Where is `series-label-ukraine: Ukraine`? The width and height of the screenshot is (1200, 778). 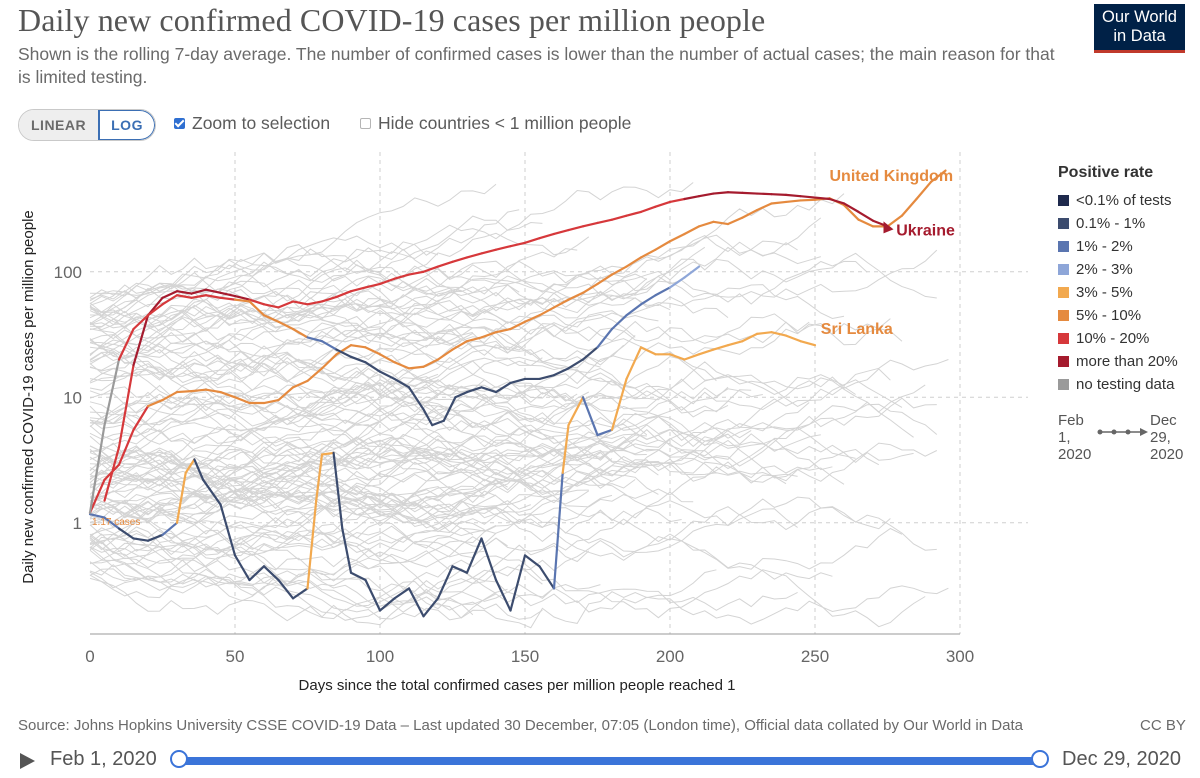
series-label-ukraine: Ukraine is located at coordinates (925, 230).